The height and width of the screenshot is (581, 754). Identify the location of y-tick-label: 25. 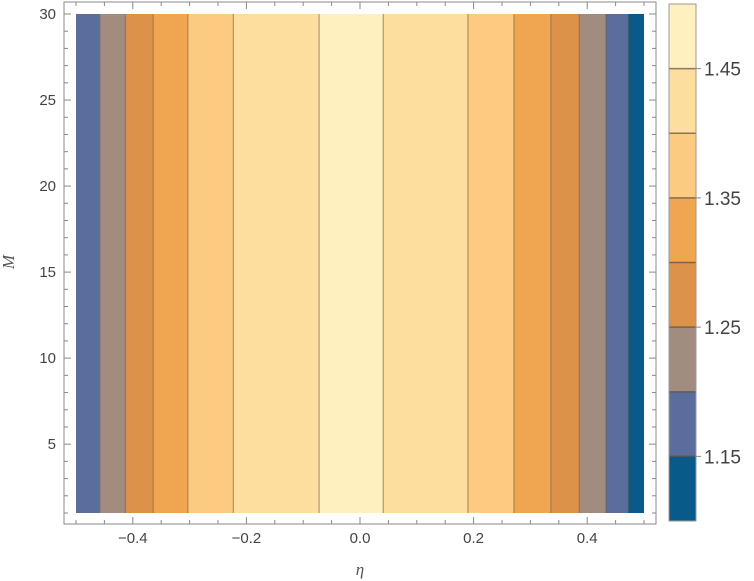
(47, 100).